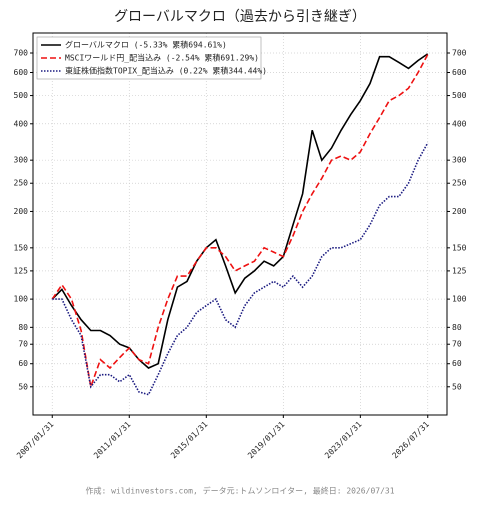 The width and height of the screenshot is (480, 510). I want to click on x-tick-label: 2011/01/31, so click(112, 440).